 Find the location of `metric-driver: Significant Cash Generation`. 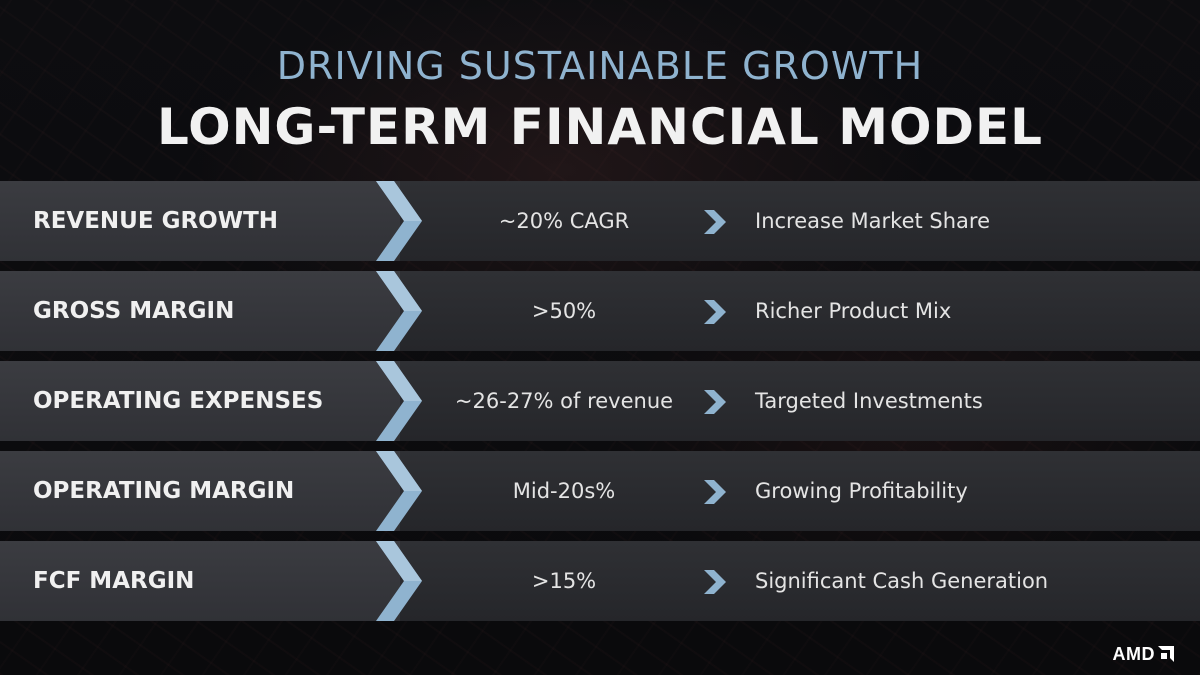

metric-driver: Significant Cash Generation is located at coordinates (902, 581).